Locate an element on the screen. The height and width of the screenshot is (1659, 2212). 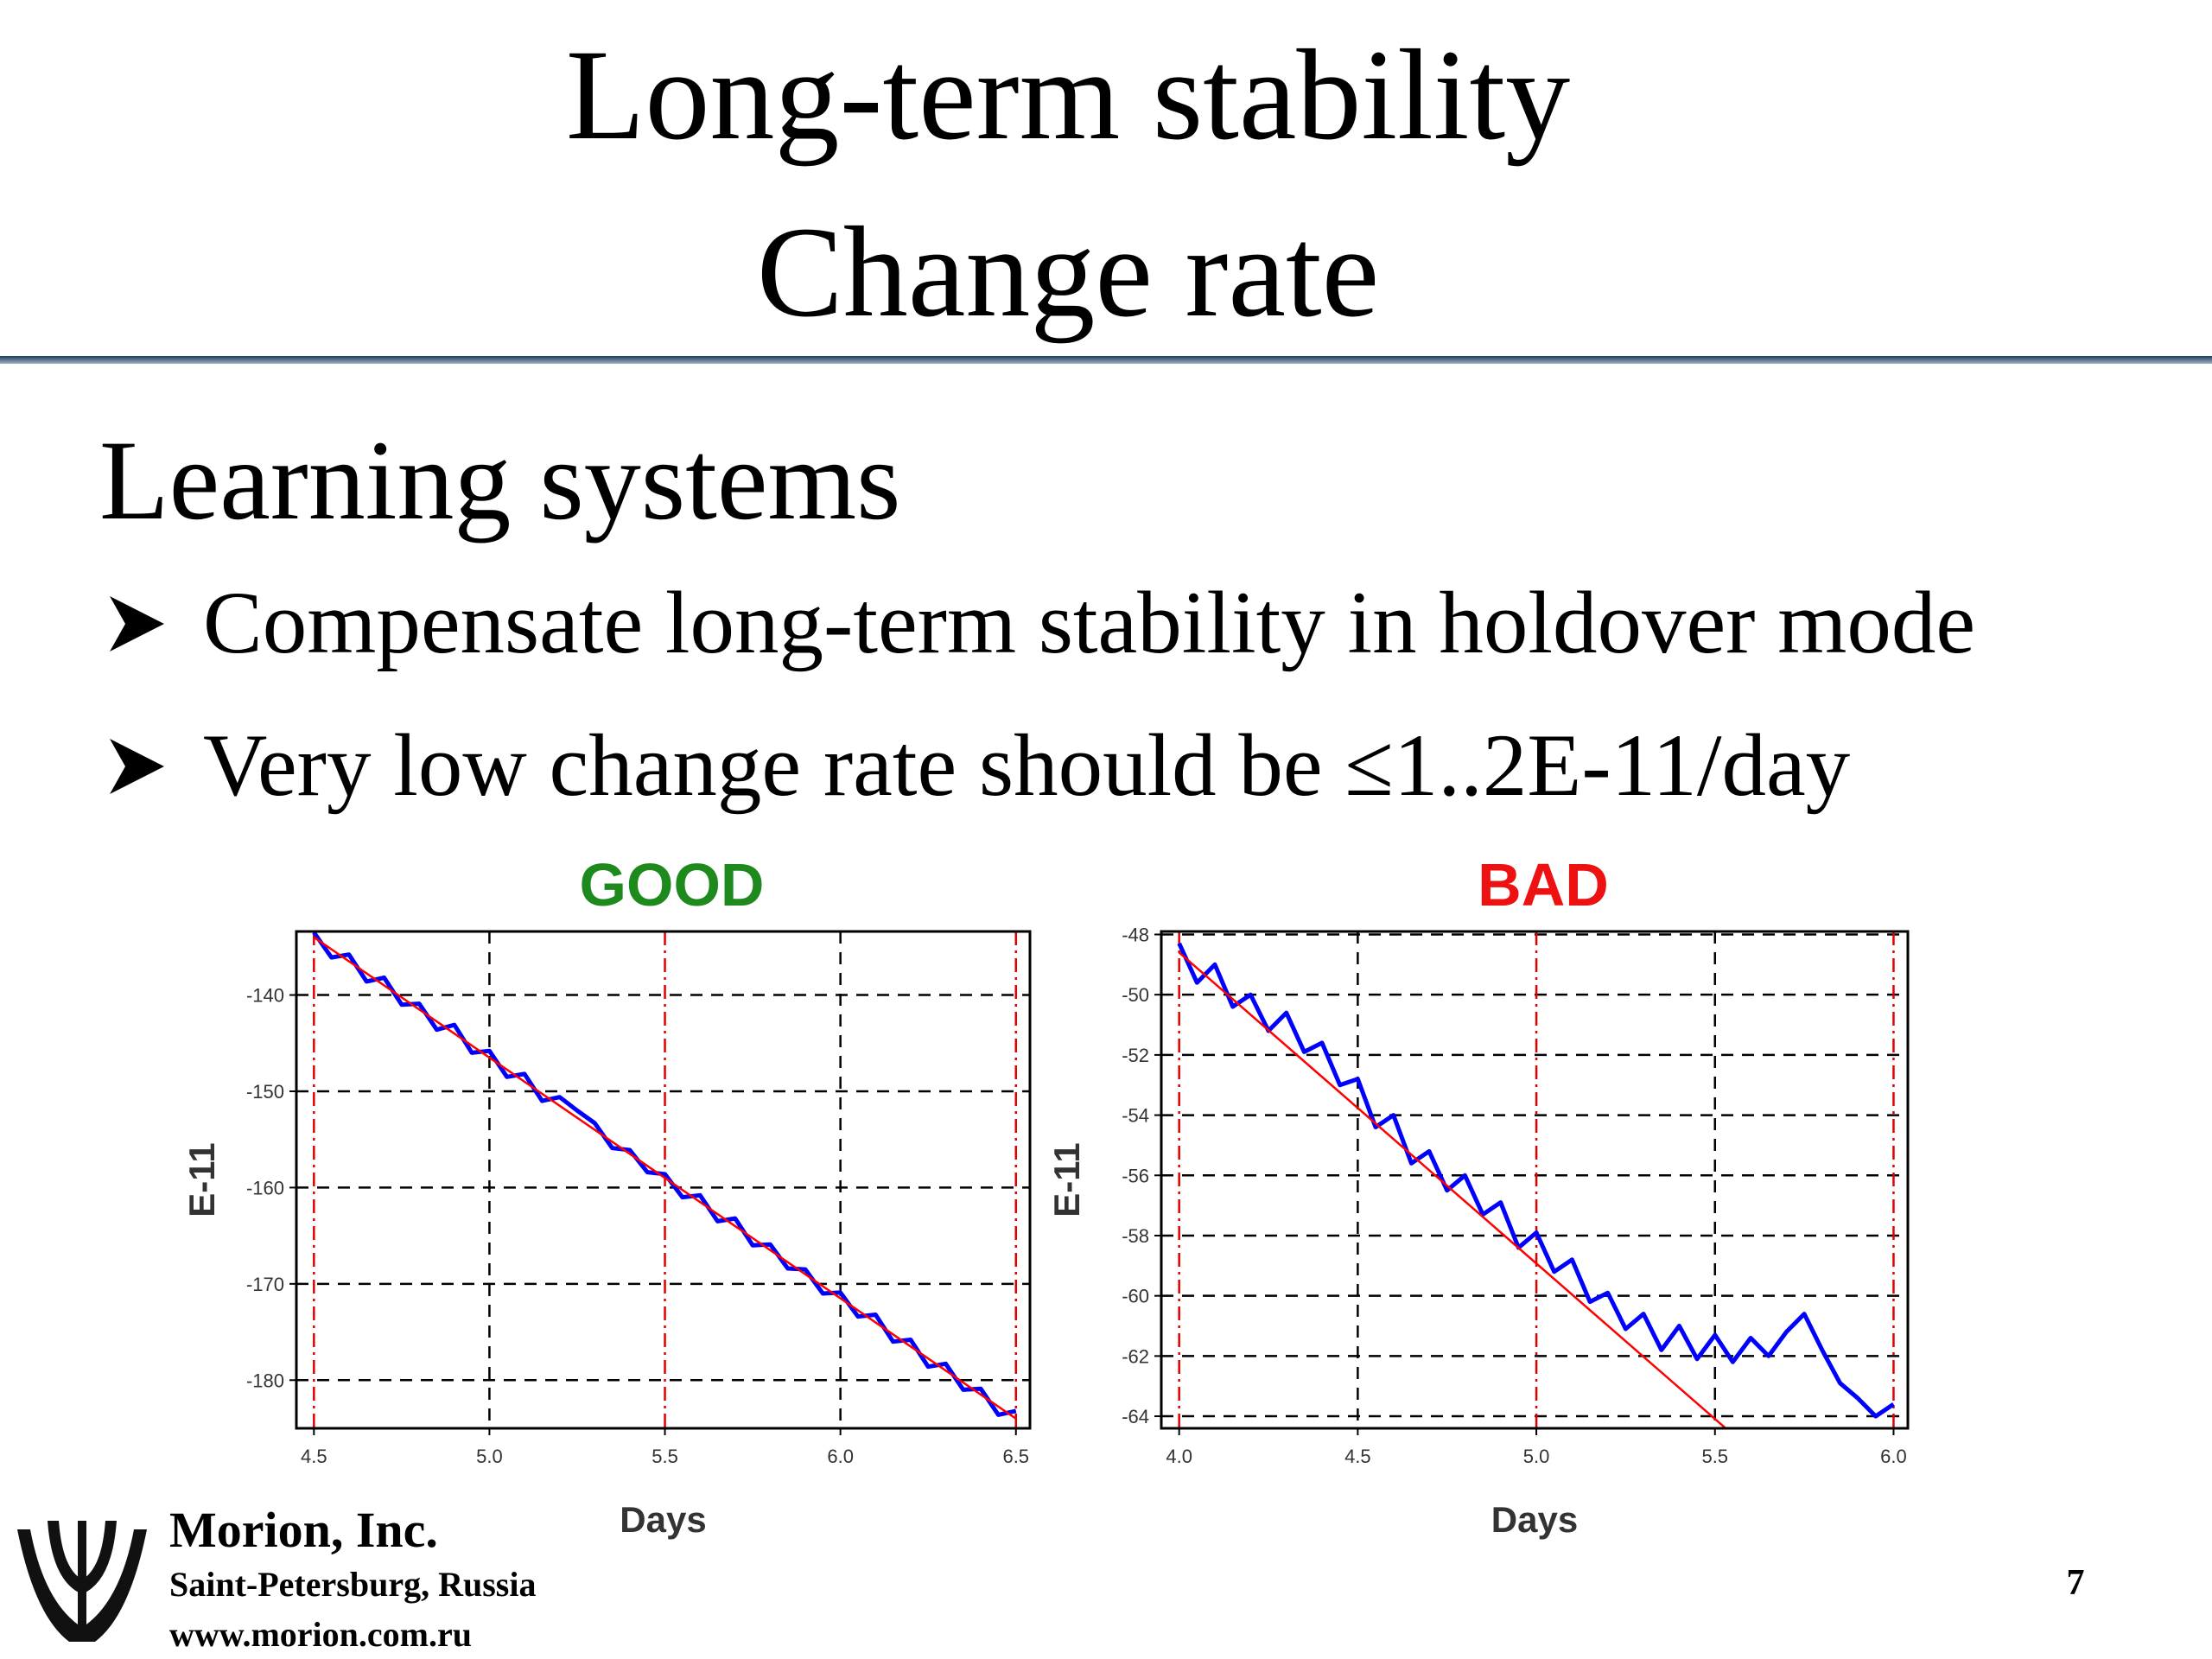
y-tick-label: -160 is located at coordinates (265, 1187).